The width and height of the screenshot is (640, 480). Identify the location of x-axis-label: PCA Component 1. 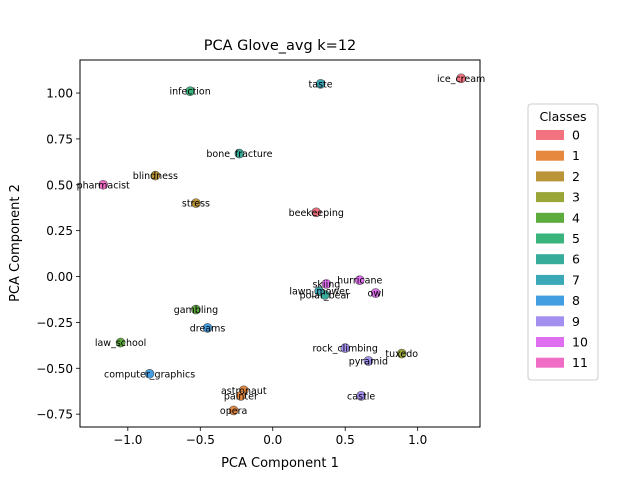
(280, 463).